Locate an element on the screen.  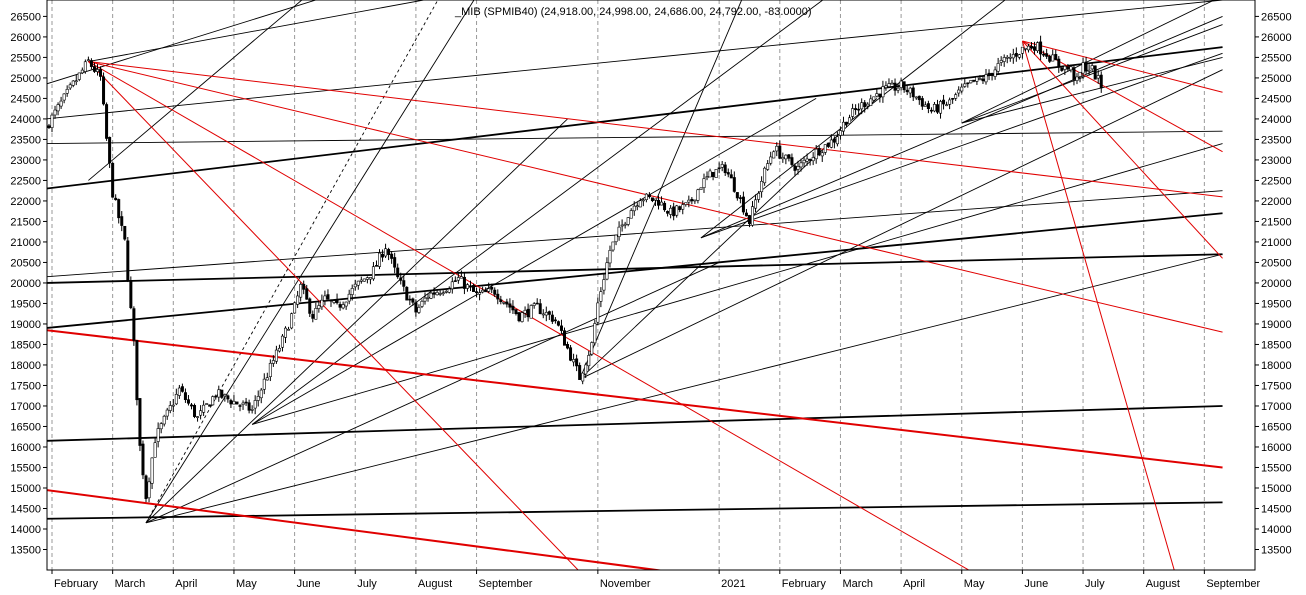
x-tick-label-14: June is located at coordinates (1036, 584).